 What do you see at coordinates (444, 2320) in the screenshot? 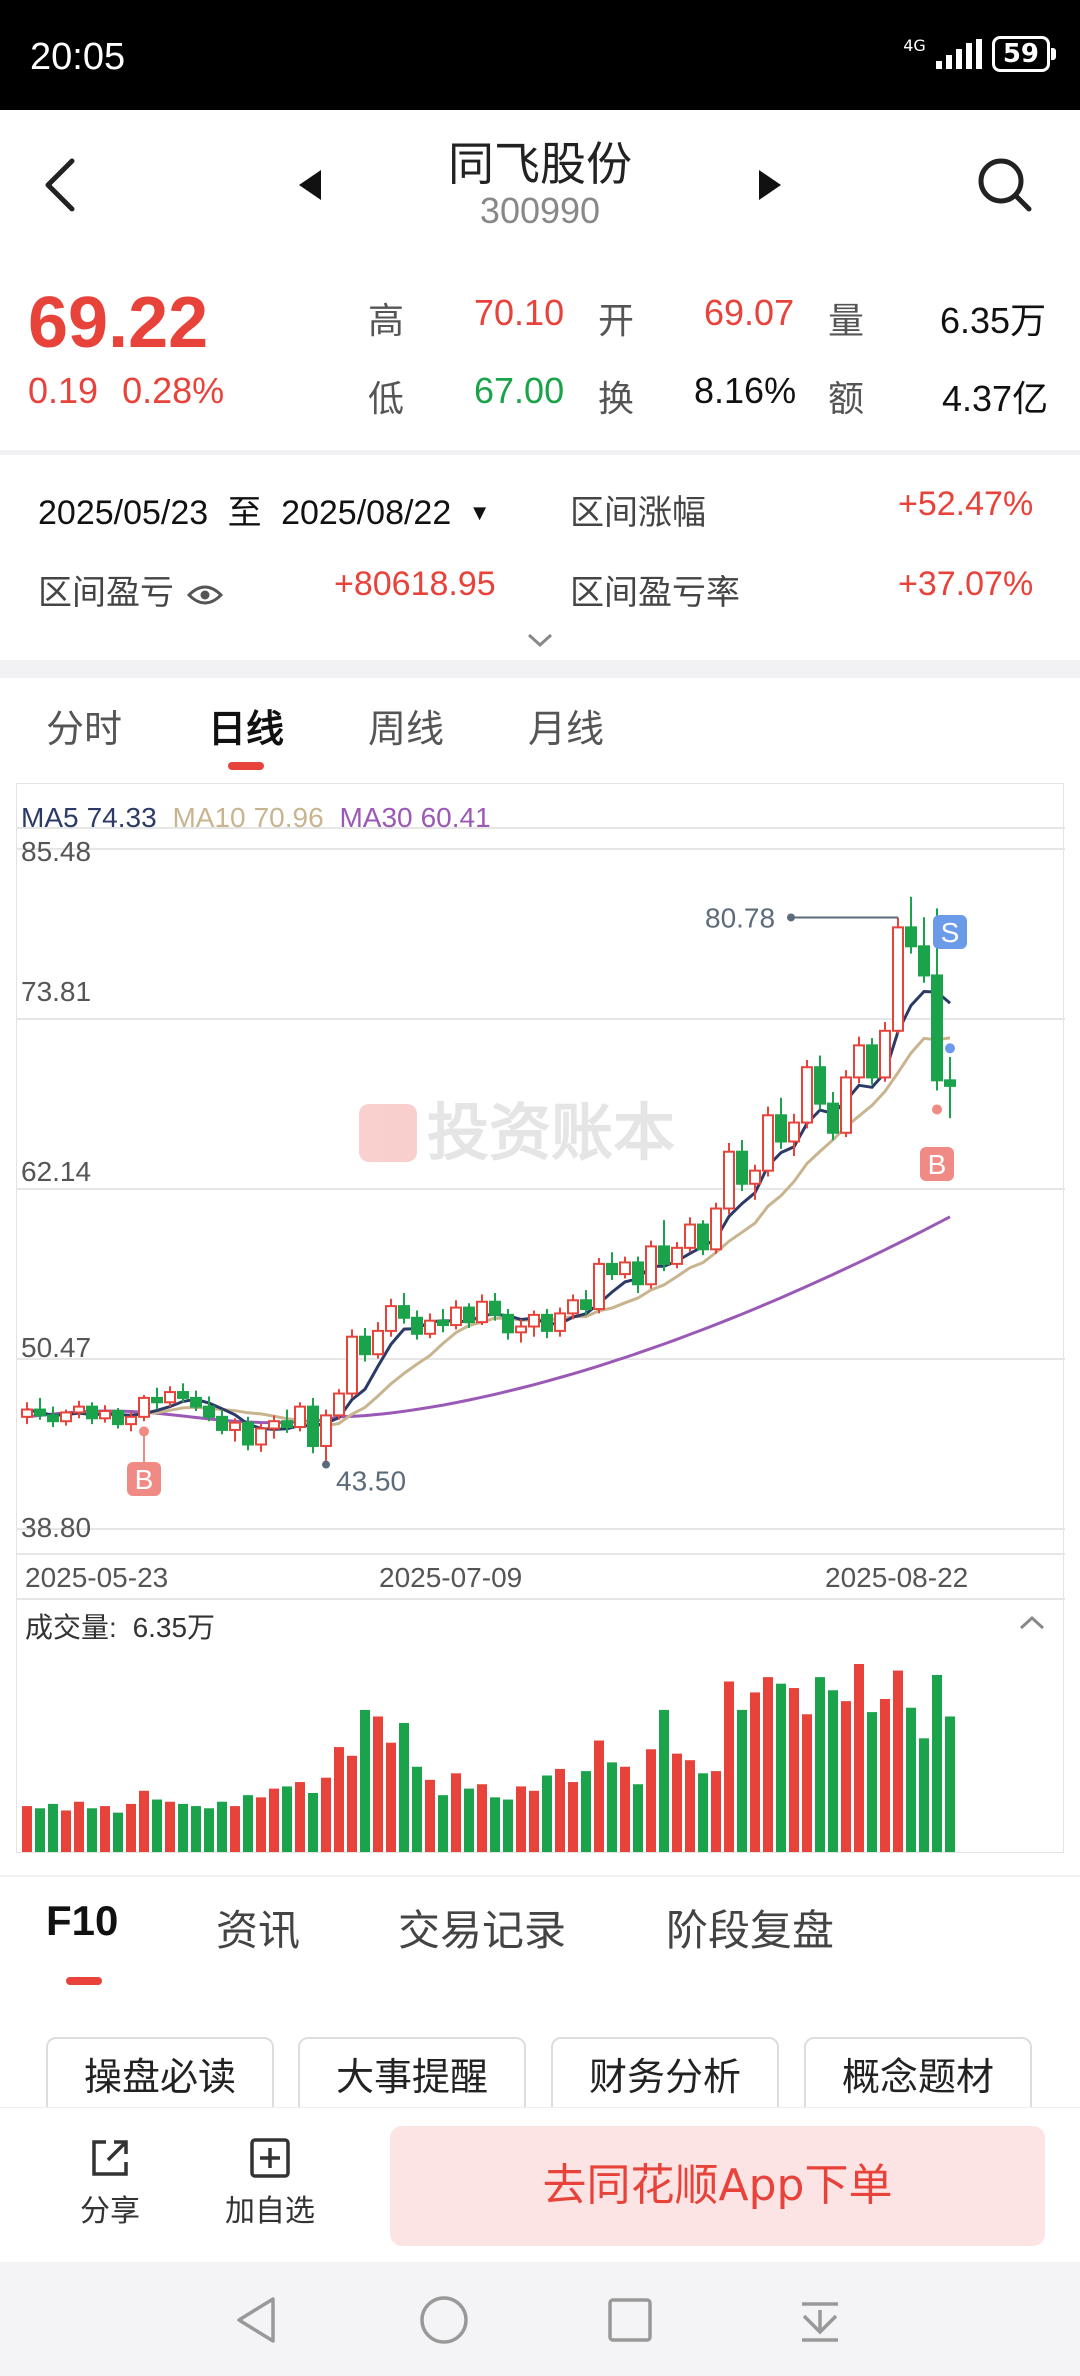
I see `nav-home-button` at bounding box center [444, 2320].